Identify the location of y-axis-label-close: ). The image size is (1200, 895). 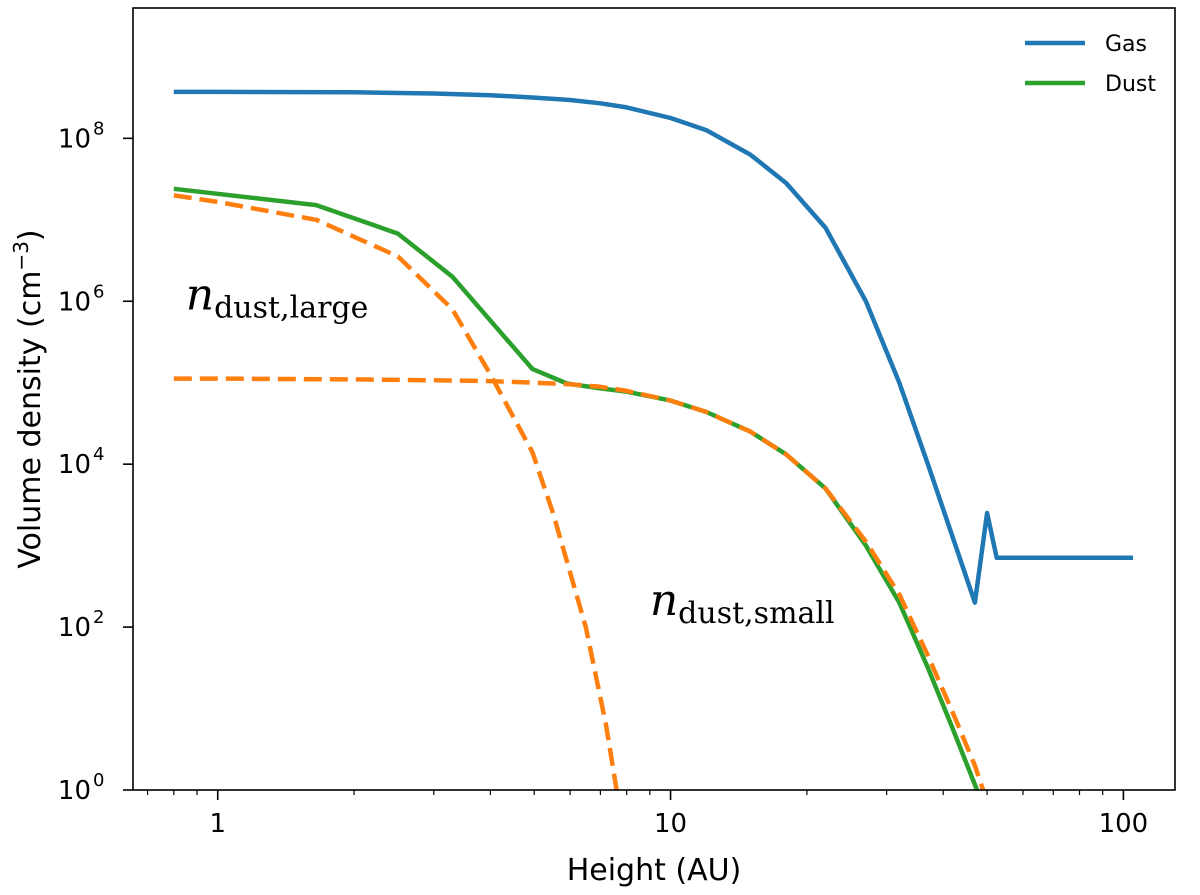
(30, 235).